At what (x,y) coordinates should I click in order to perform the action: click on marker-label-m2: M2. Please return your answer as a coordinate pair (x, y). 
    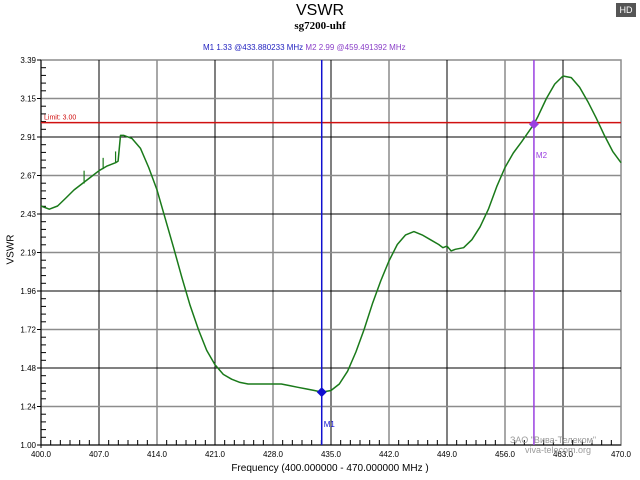
    Looking at the image, I should click on (542, 155).